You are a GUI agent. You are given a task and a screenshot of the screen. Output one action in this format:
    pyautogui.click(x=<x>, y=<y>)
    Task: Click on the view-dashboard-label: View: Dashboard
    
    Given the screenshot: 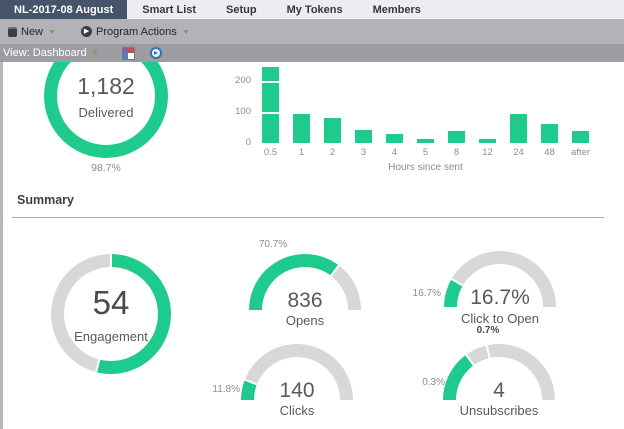 What is the action you would take?
    pyautogui.click(x=45, y=53)
    